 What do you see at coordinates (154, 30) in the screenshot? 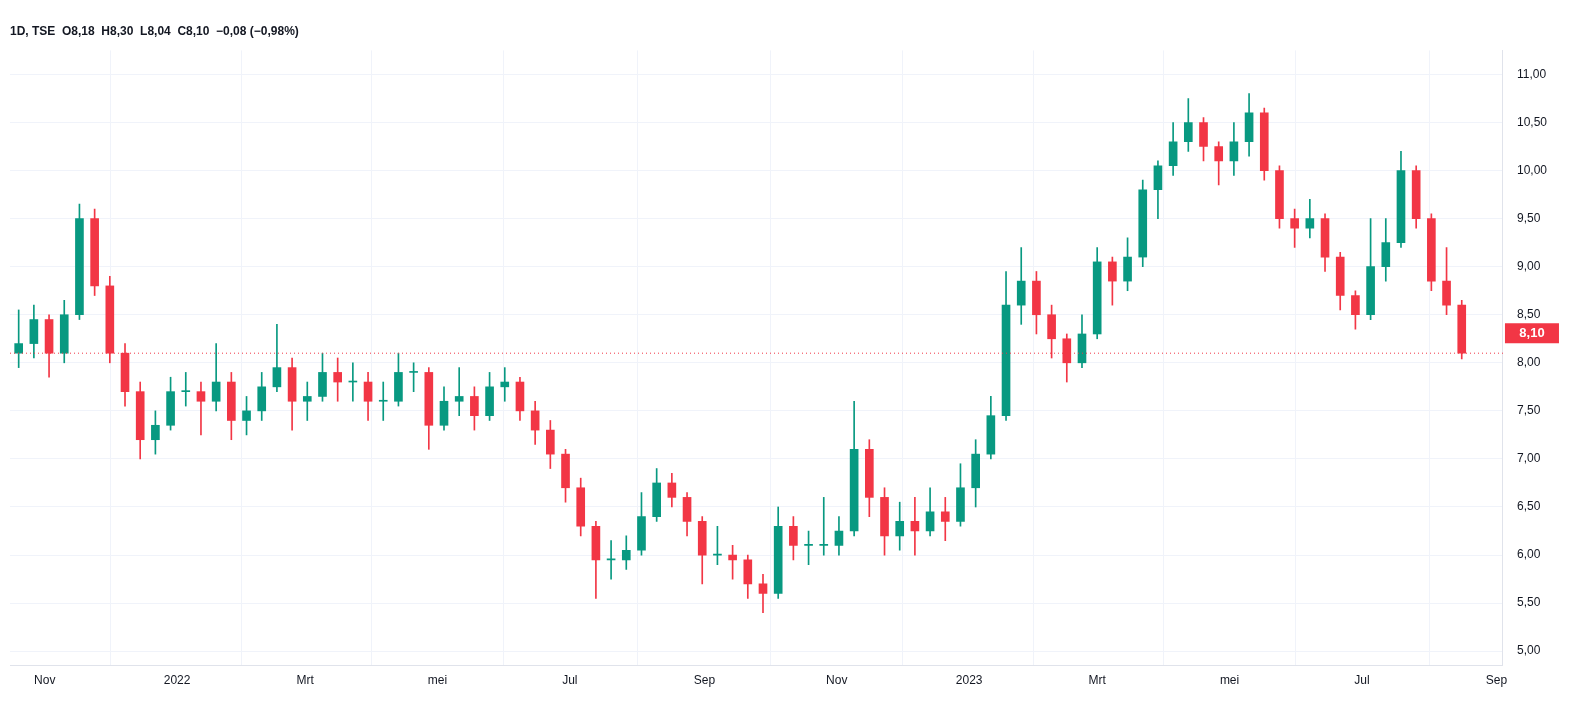
I see `chart-title: 1D, TSE O8,18 H8,30 L8,04 C8,10 −0,08 (−0,98%)` at bounding box center [154, 30].